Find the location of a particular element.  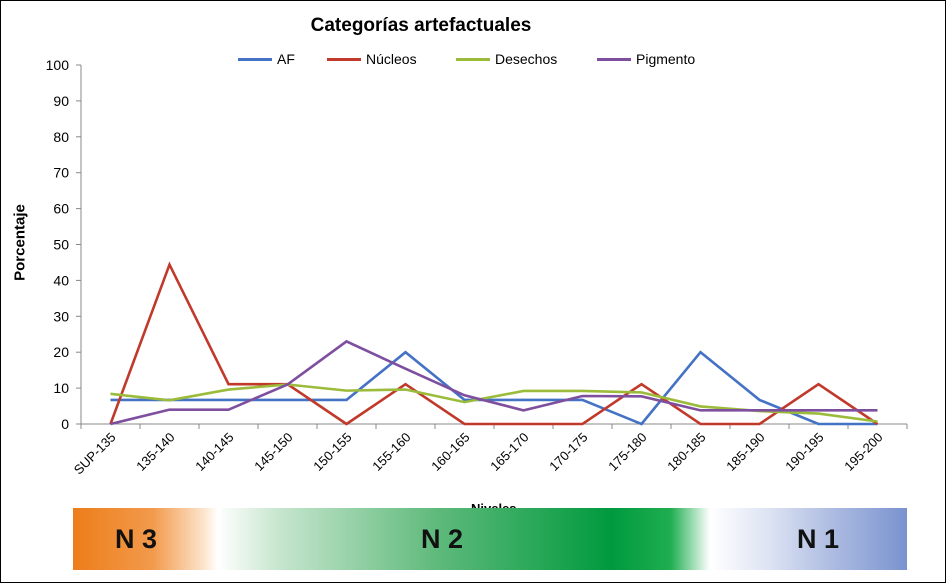

band-n3 is located at coordinates (145, 539).